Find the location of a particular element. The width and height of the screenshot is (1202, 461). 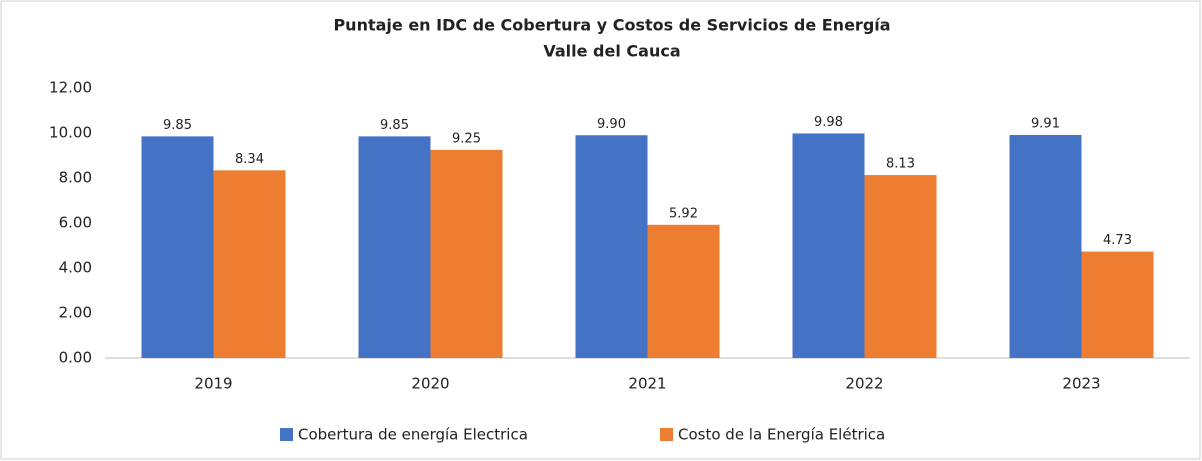

y-tick-label: 8.00 is located at coordinates (75, 178).